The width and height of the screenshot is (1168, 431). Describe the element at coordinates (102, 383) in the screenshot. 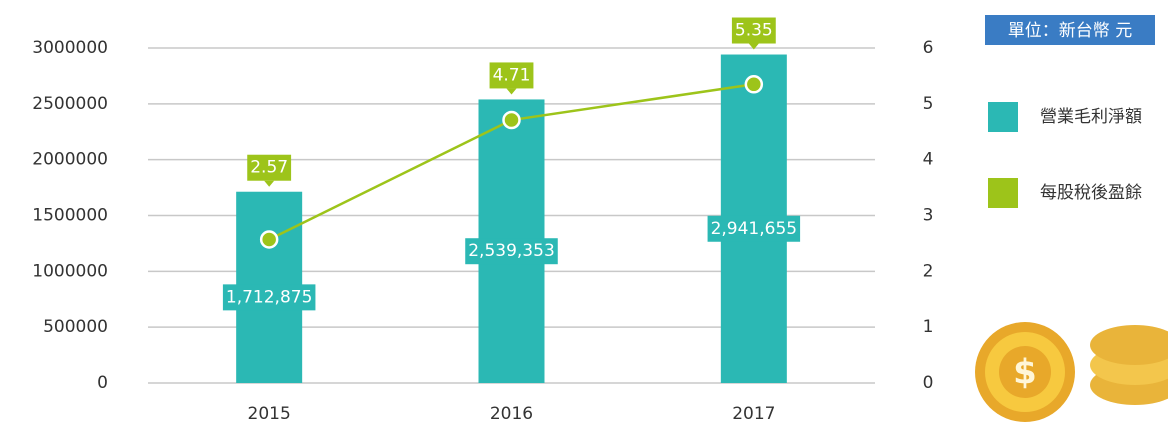

I see `y-tick-label: 0` at that location.